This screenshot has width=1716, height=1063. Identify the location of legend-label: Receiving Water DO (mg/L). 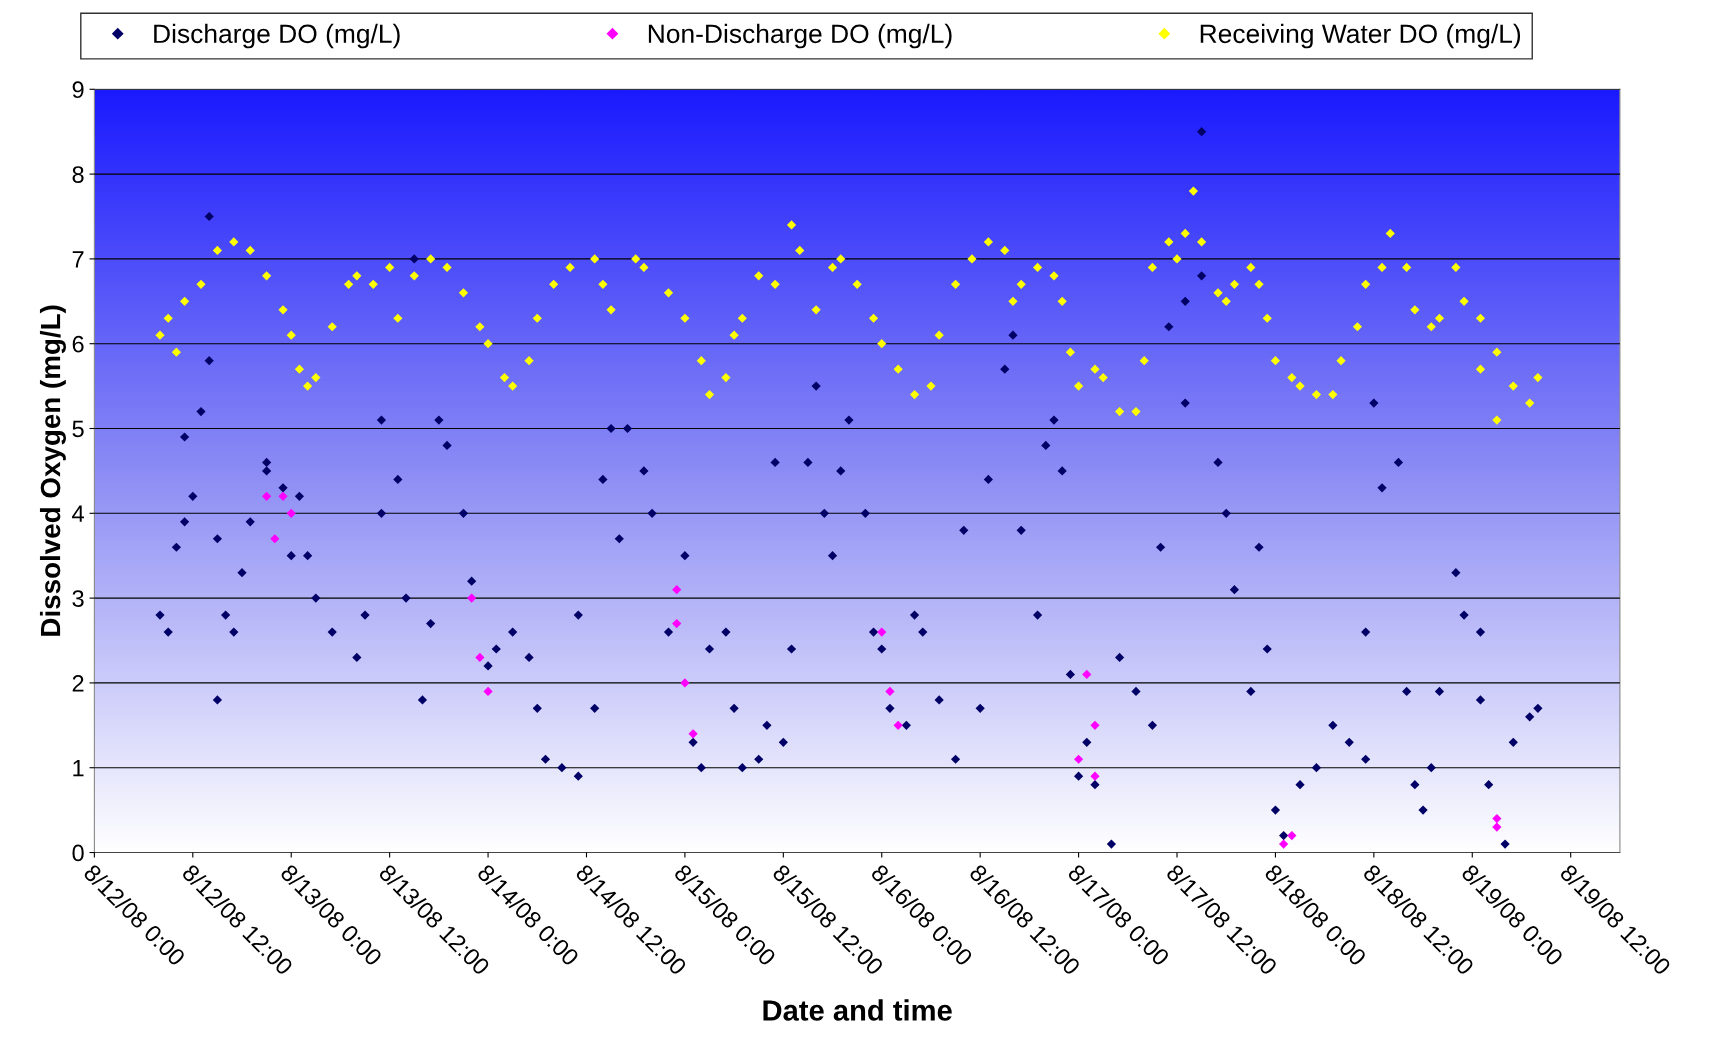
(1360, 36).